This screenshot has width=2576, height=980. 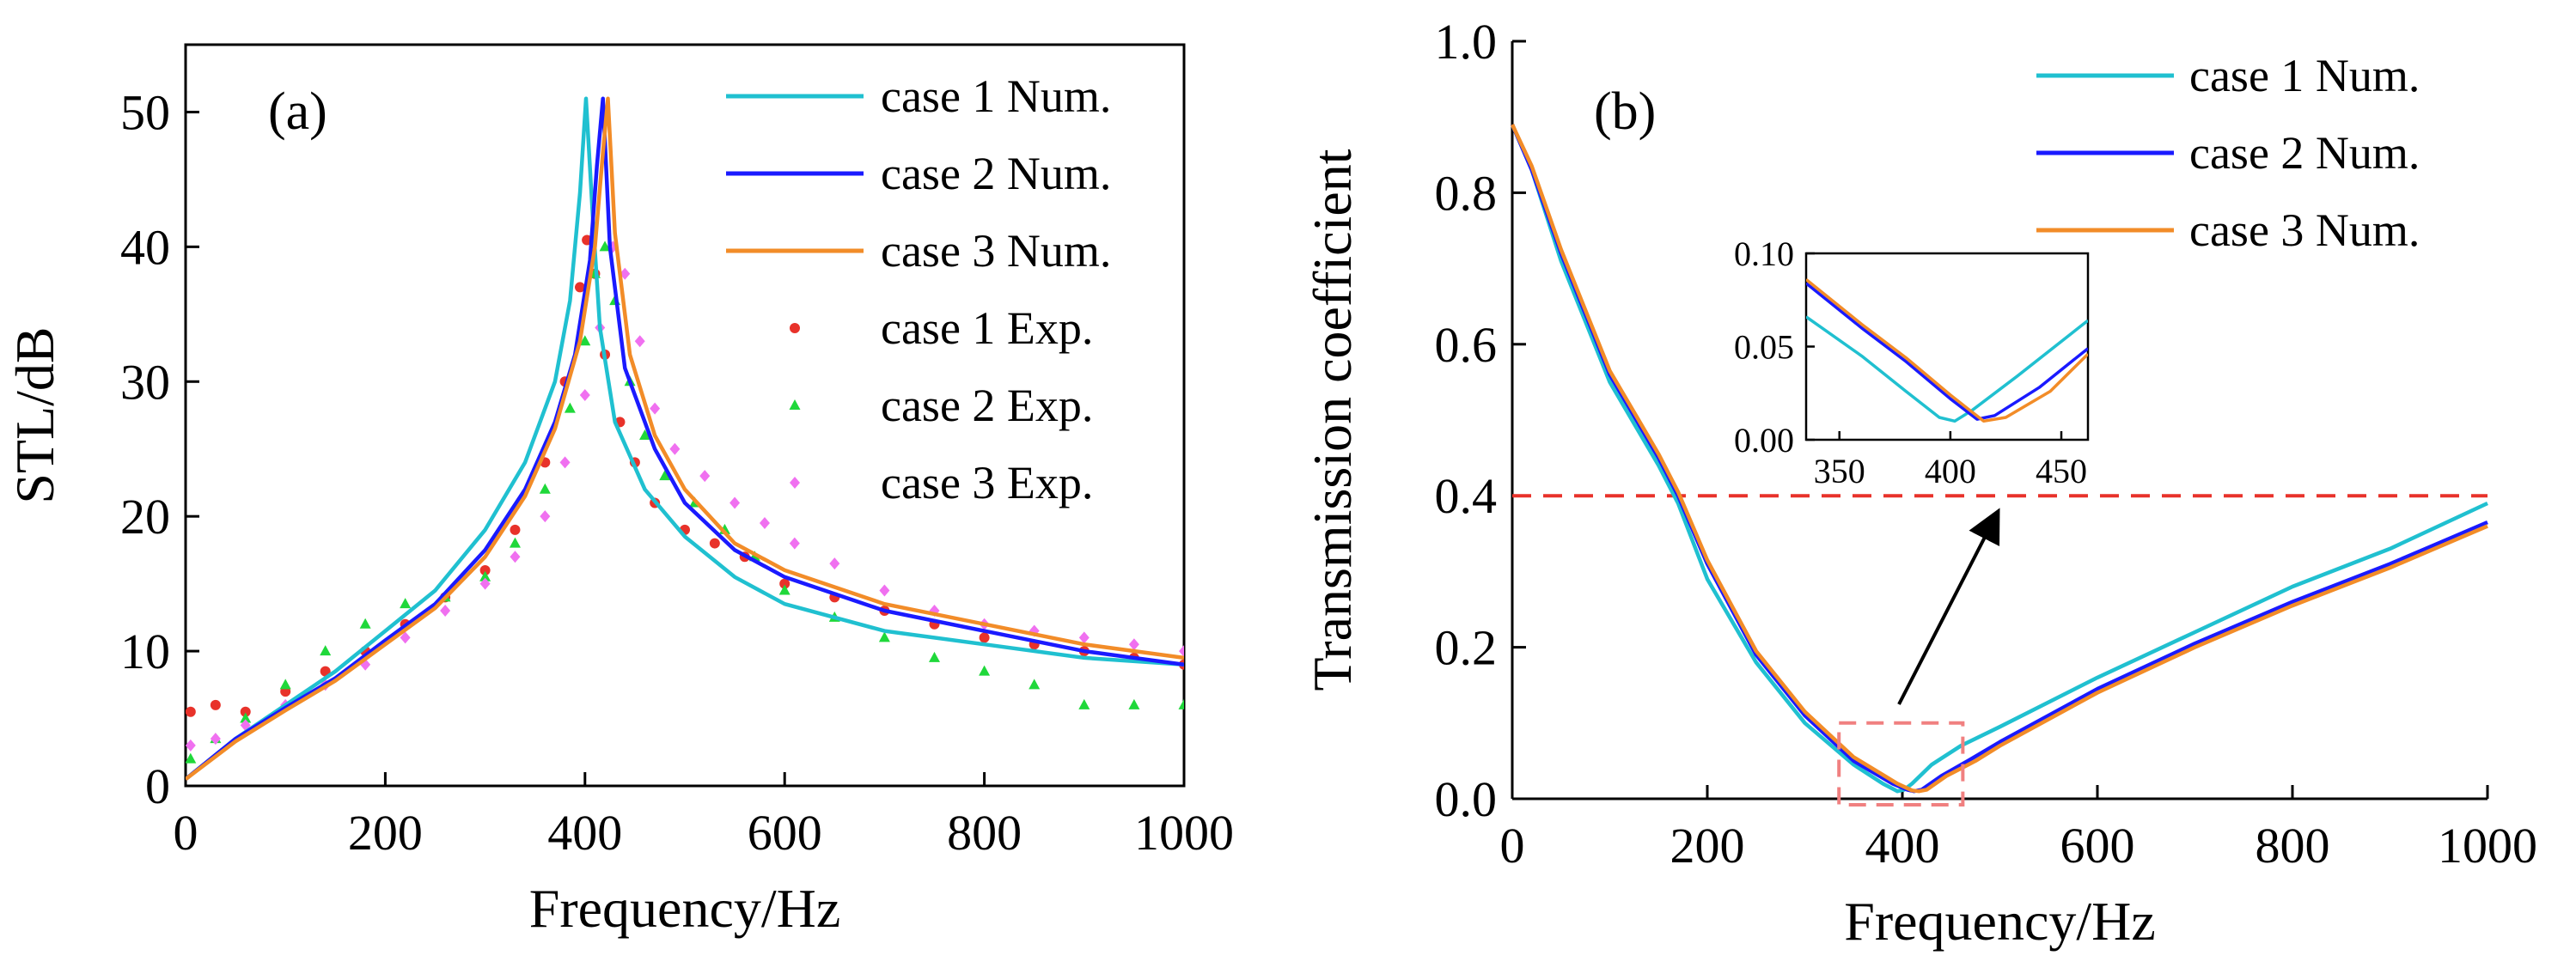 I want to click on y-tick-label-b: 0.8, so click(x=1466, y=193).